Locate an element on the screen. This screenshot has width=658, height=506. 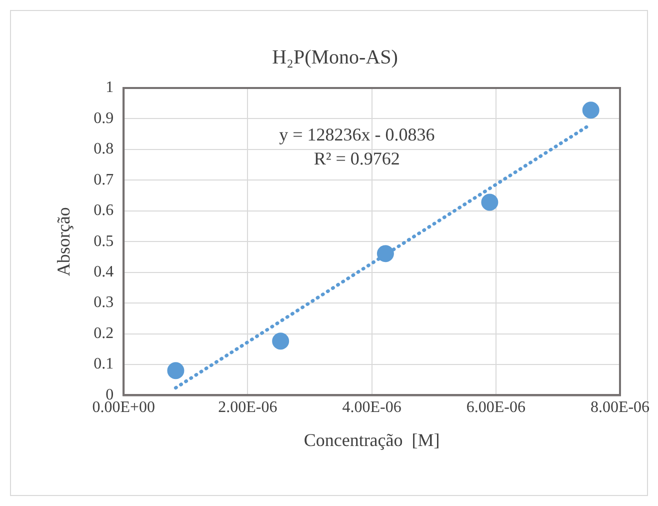
y-tick-label: 0.9 is located at coordinates (104, 118).